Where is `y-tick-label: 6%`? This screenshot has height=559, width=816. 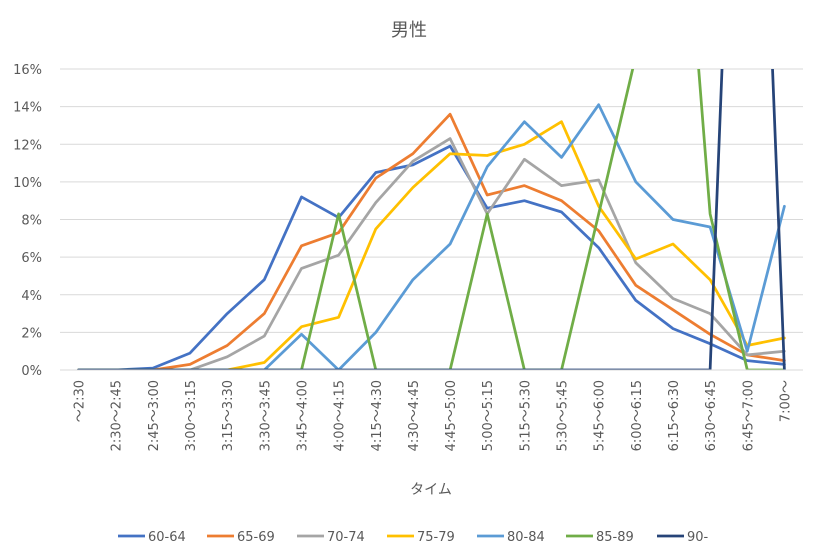
y-tick-label: 6% is located at coordinates (31, 258).